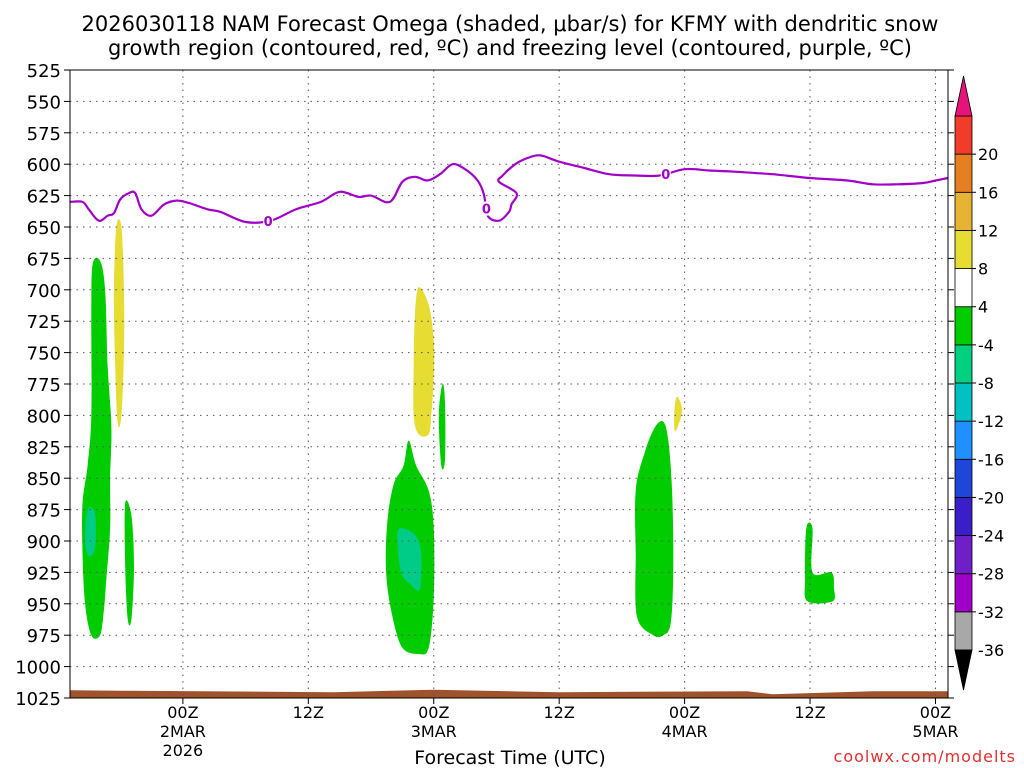  What do you see at coordinates (685, 731) in the screenshot?
I see `x-tick-date: 4MAR` at bounding box center [685, 731].